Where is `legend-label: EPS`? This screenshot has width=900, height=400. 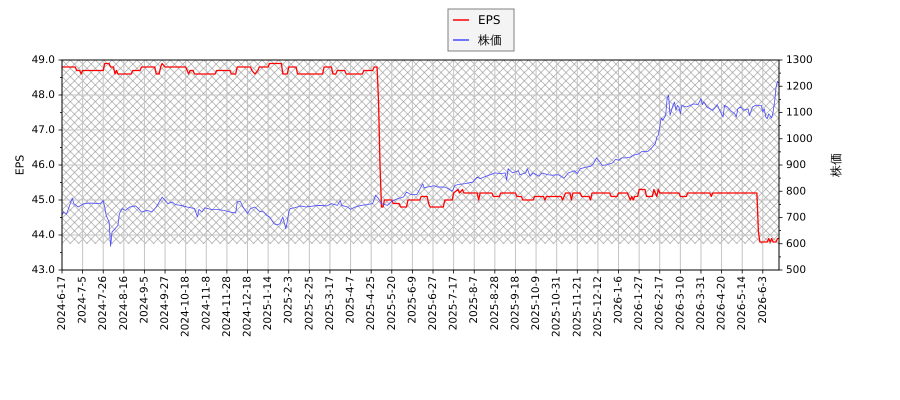
legend-label: EPS is located at coordinates (489, 20).